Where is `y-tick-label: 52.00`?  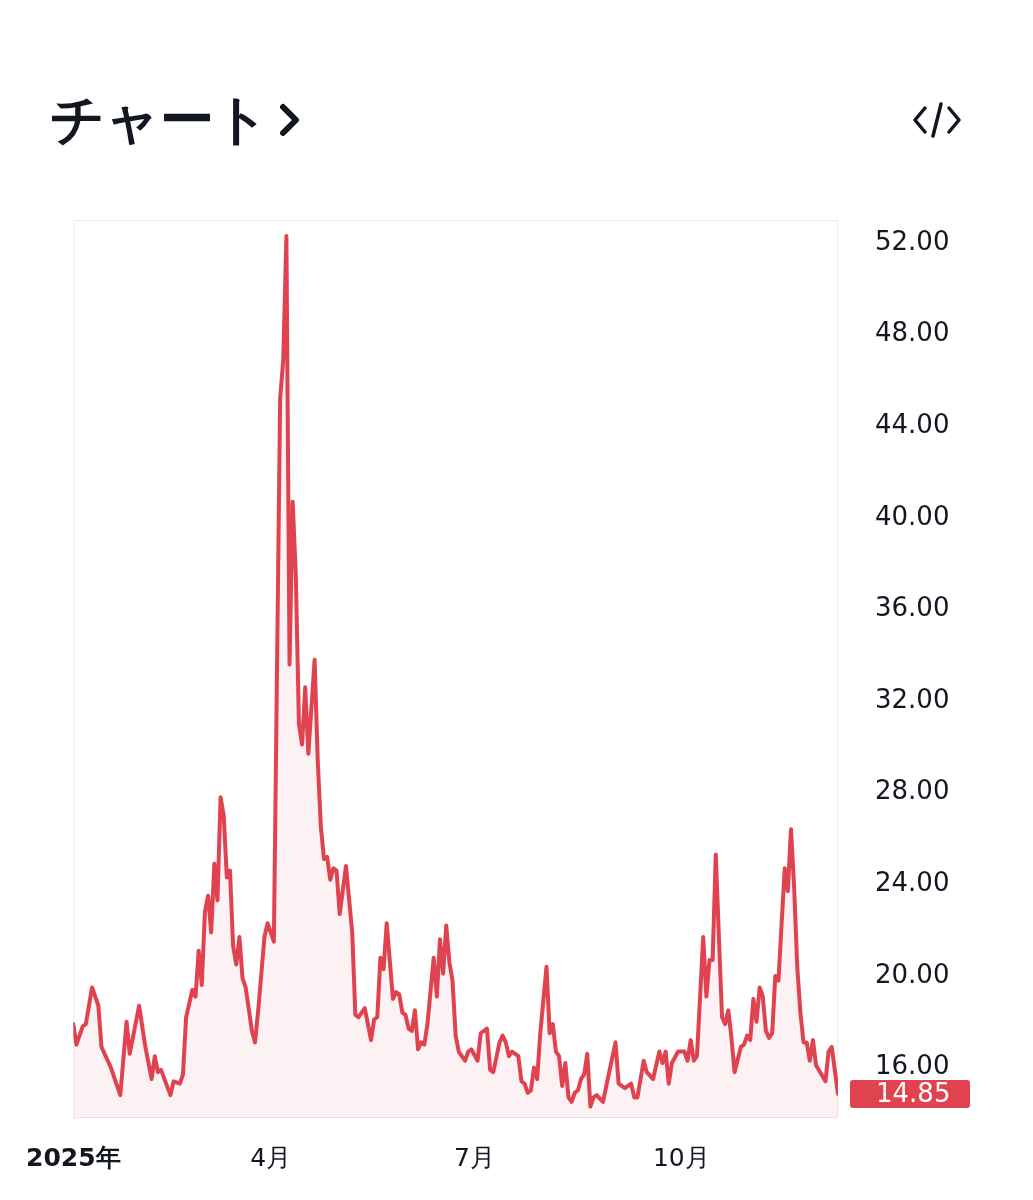
y-tick-label: 52.00 is located at coordinates (912, 240).